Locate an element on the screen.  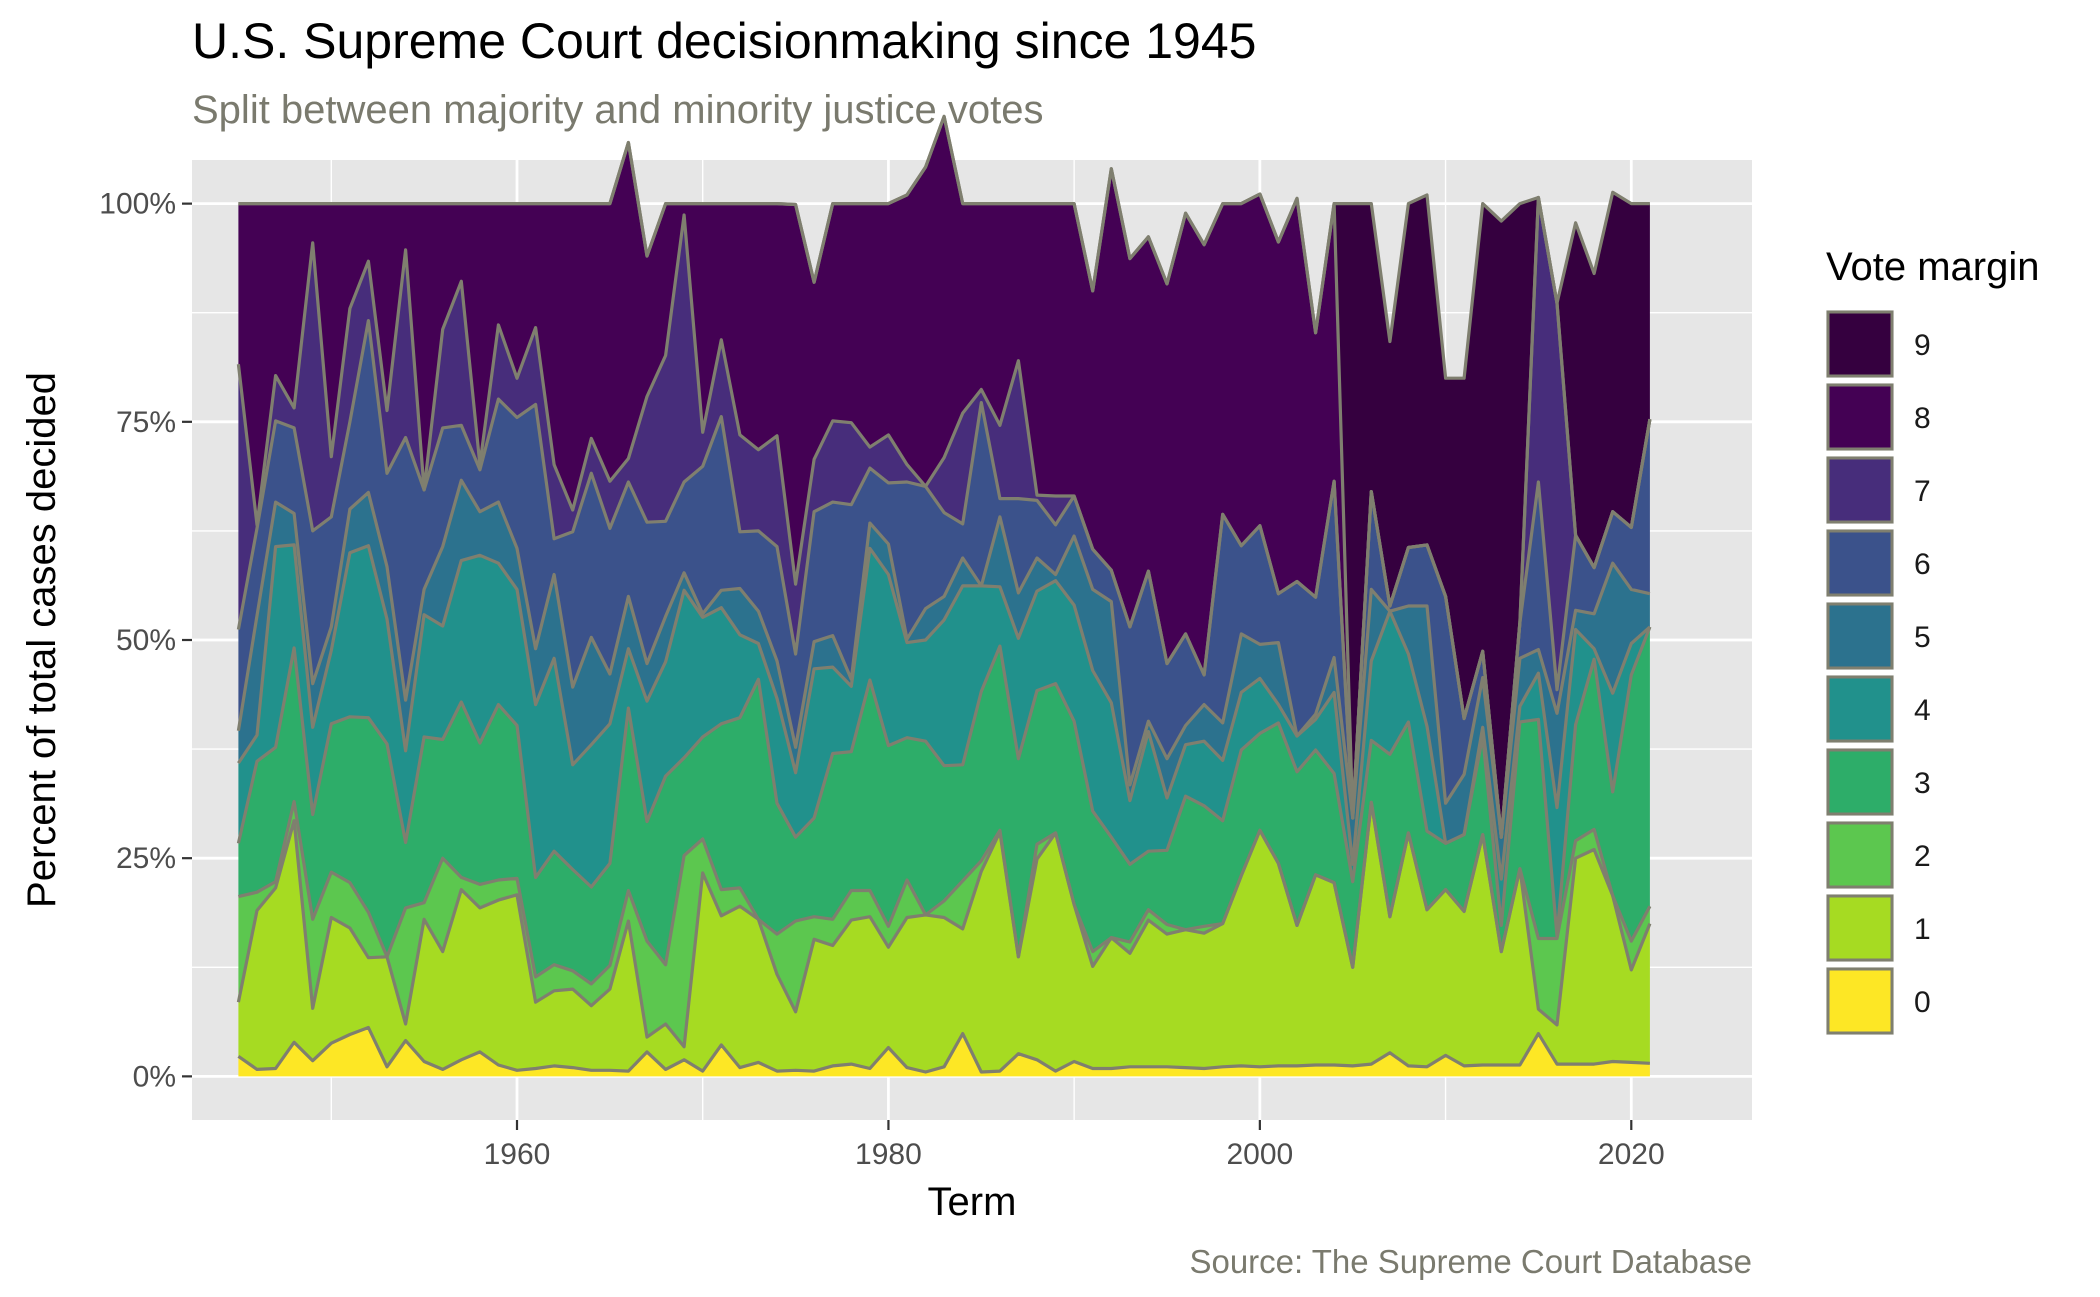
x-axis-title: Term is located at coordinates (972, 1202).